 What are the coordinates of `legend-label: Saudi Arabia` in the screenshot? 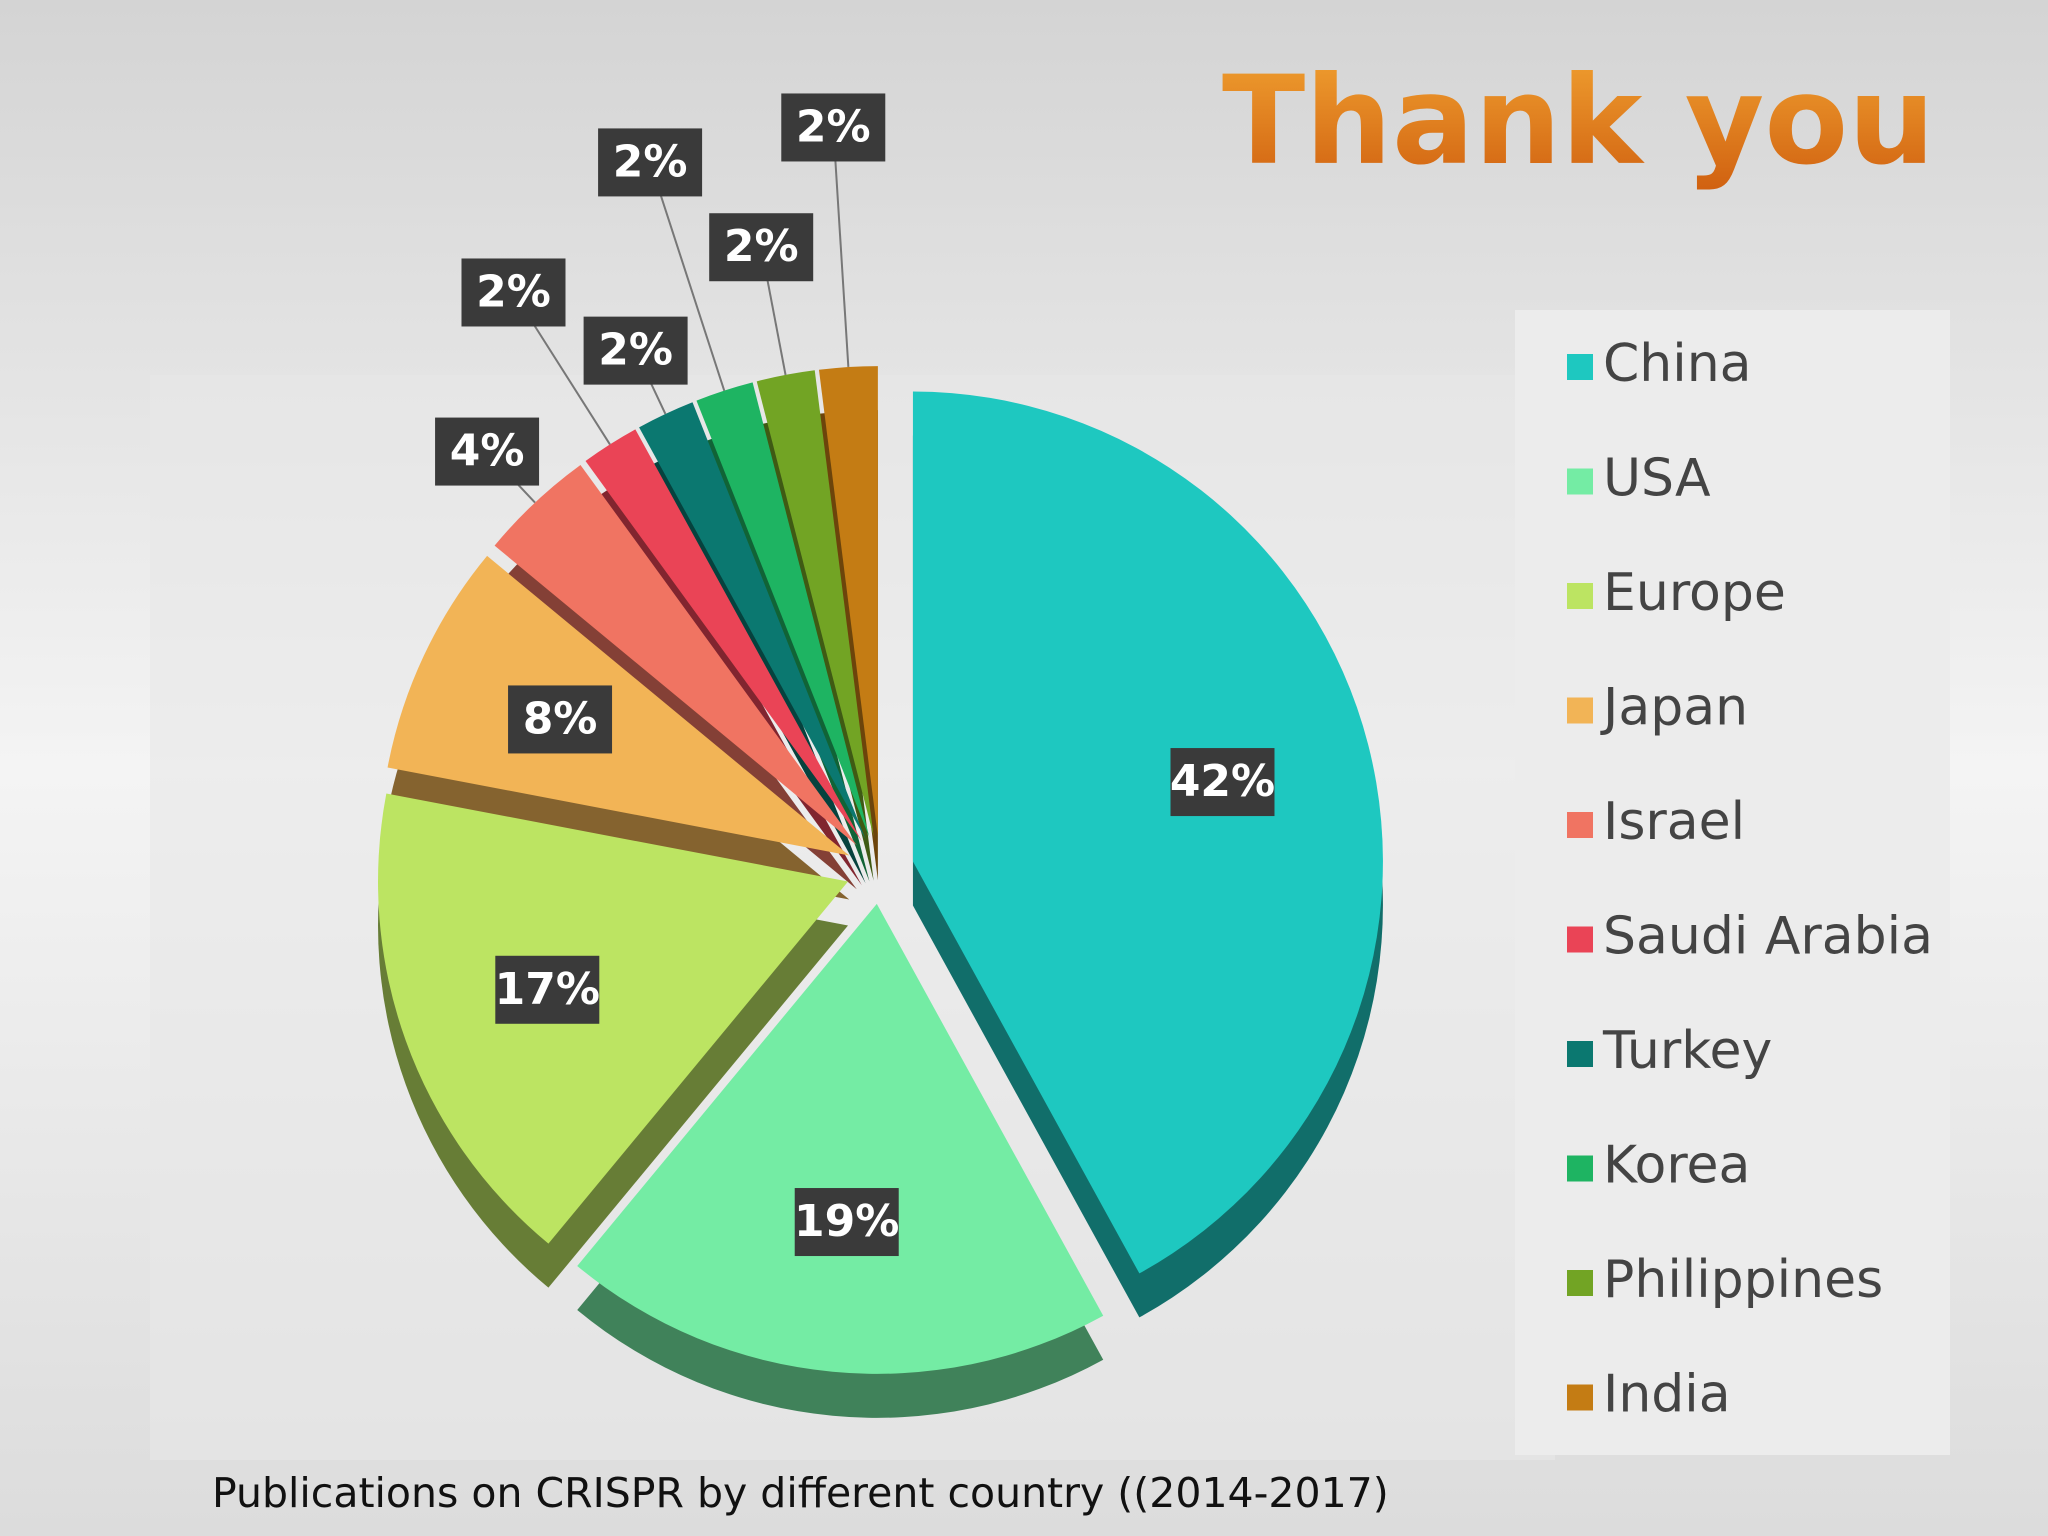 It's located at (1768, 937).